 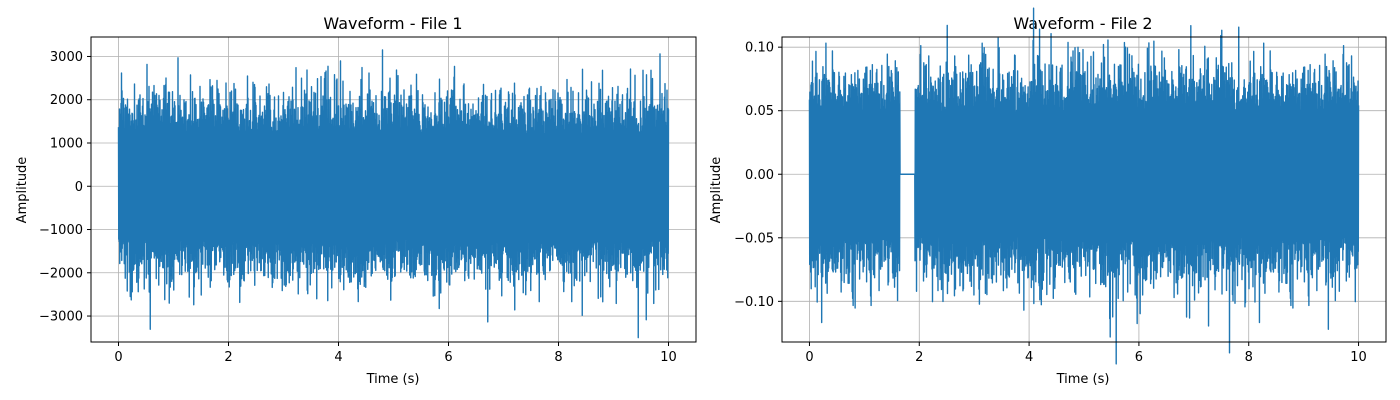 I want to click on chart-title: Waveform - File 2, so click(x=1082, y=23).